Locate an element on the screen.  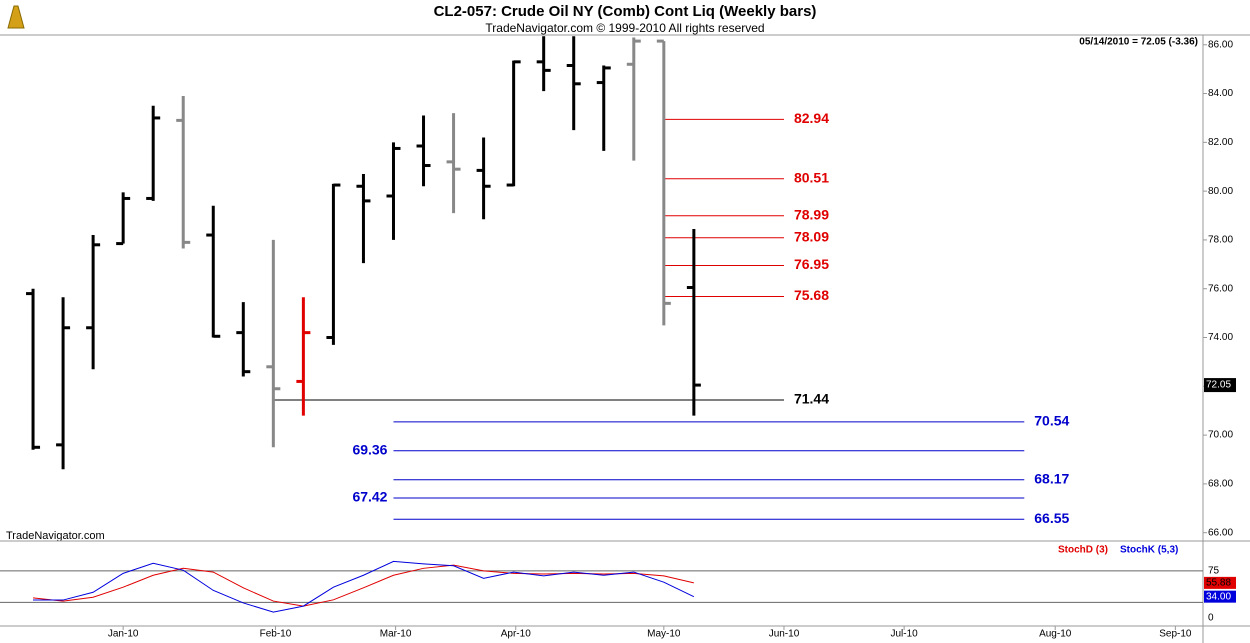
level-label: 68.17 is located at coordinates (1051, 478).